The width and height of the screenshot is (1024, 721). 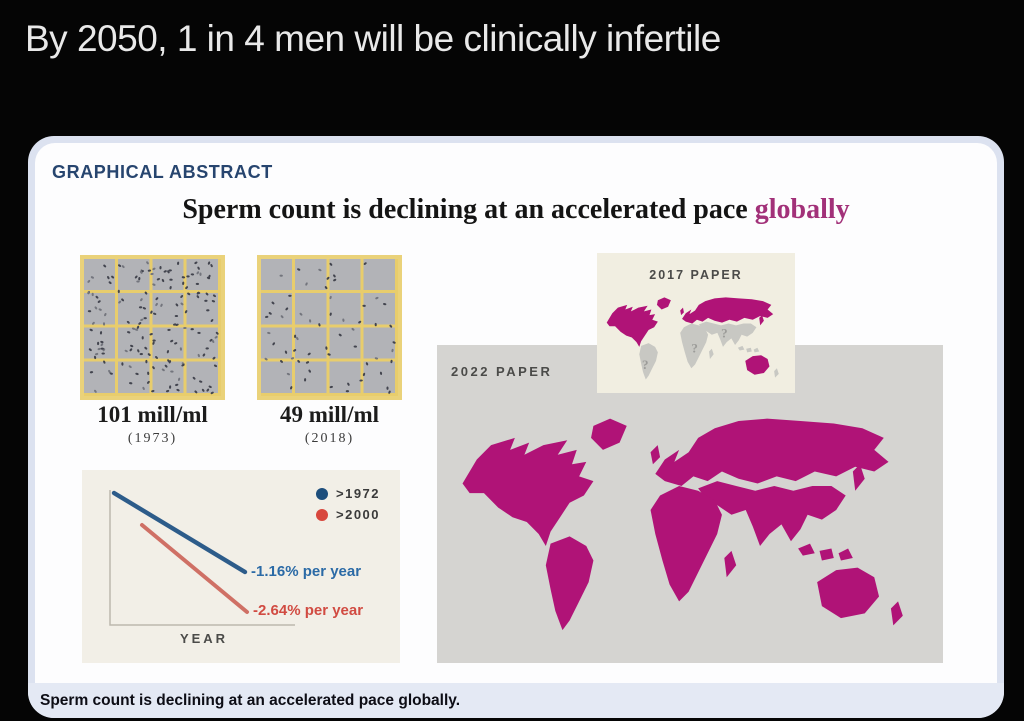 I want to click on chart-canvas, so click(x=202, y=558).